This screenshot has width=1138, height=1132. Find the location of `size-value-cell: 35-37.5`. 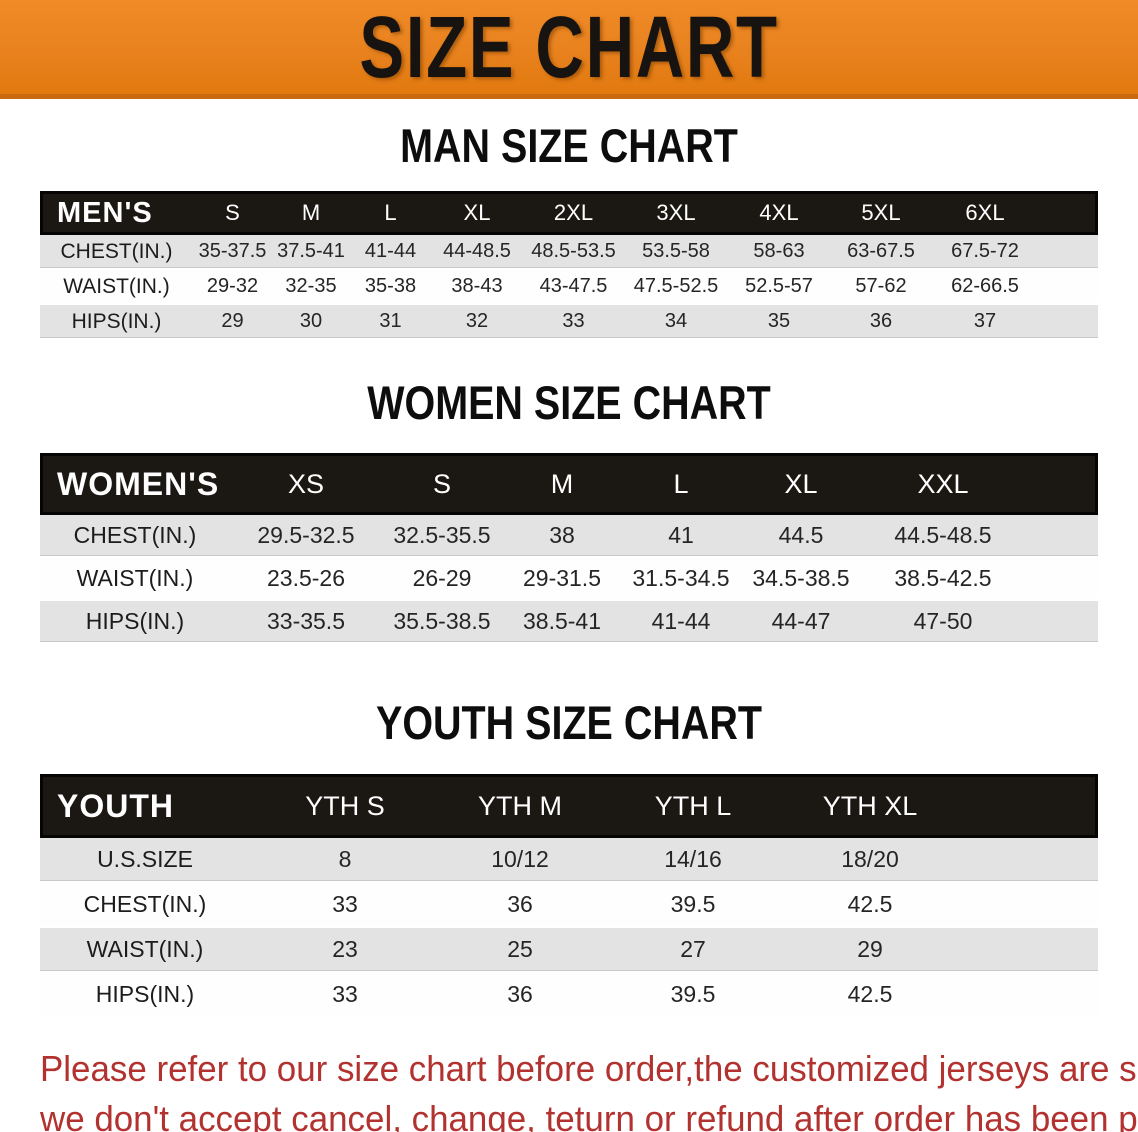

size-value-cell: 35-37.5 is located at coordinates (232, 252).